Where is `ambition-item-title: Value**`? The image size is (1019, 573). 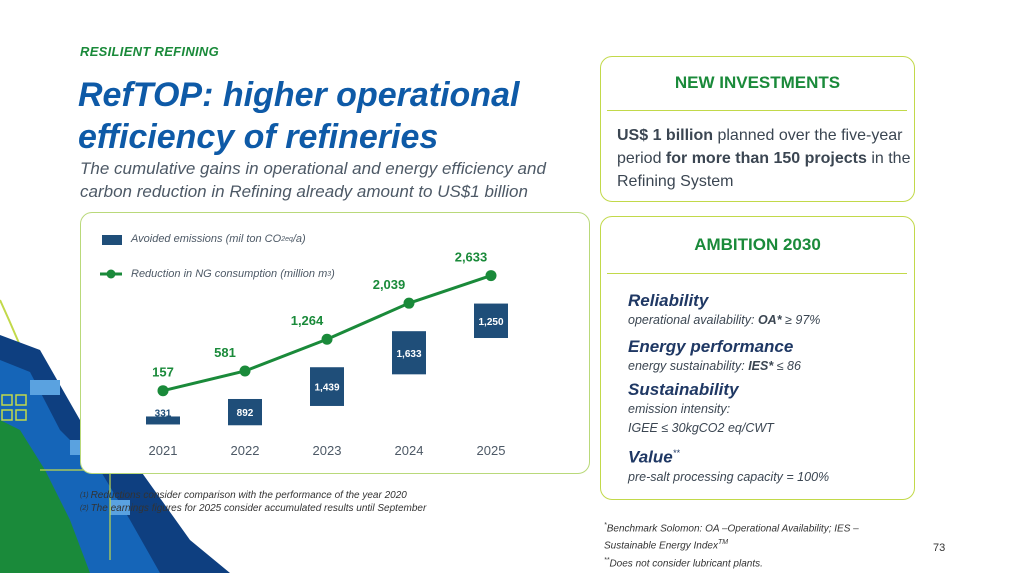 ambition-item-title: Value** is located at coordinates (728, 455).